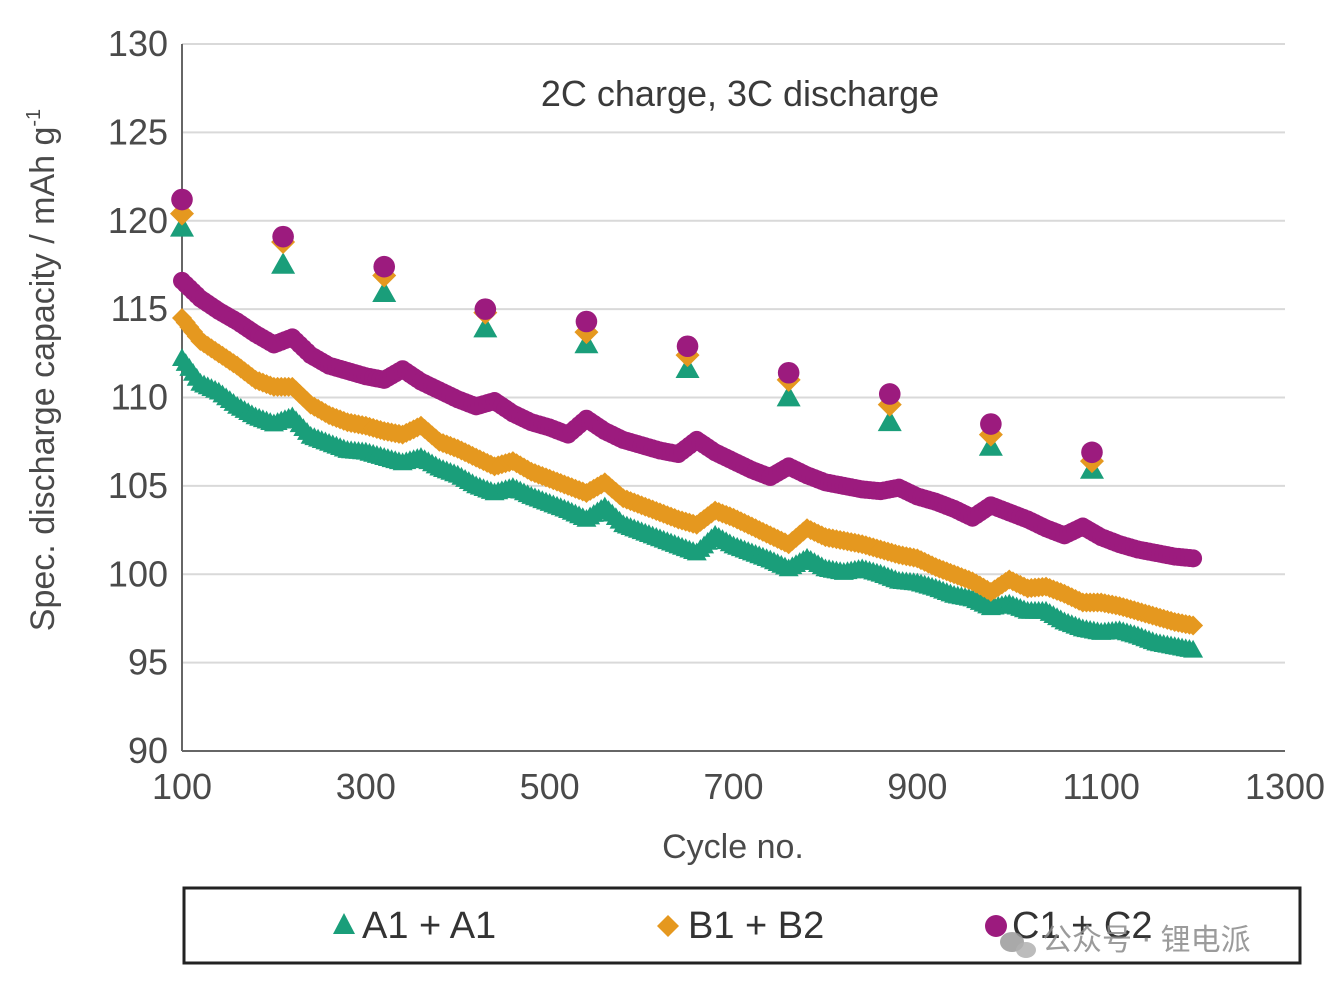 The width and height of the screenshot is (1332, 984). I want to click on legend-label-a: A1 + A1, so click(429, 926).